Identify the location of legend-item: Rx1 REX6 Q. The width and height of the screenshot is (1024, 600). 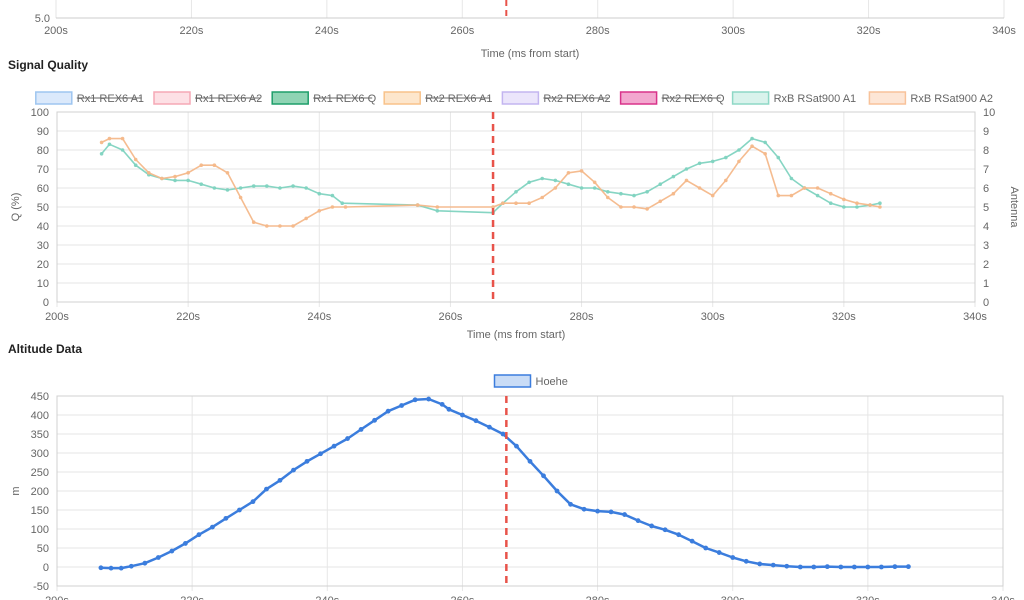
(324, 98).